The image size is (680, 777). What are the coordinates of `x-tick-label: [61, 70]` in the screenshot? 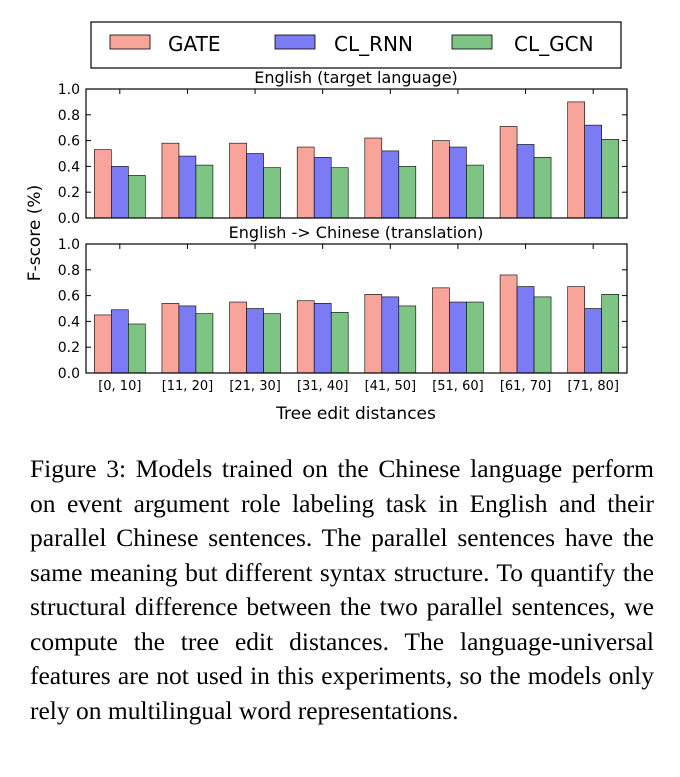 It's located at (526, 386).